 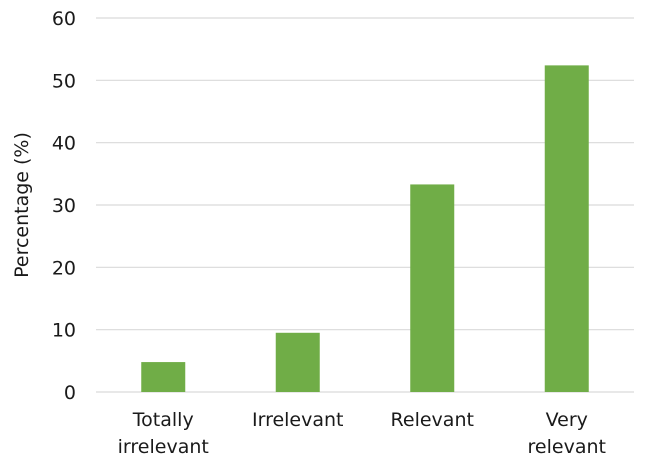 I want to click on y-axis-title: Percentage (%), so click(x=22, y=205).